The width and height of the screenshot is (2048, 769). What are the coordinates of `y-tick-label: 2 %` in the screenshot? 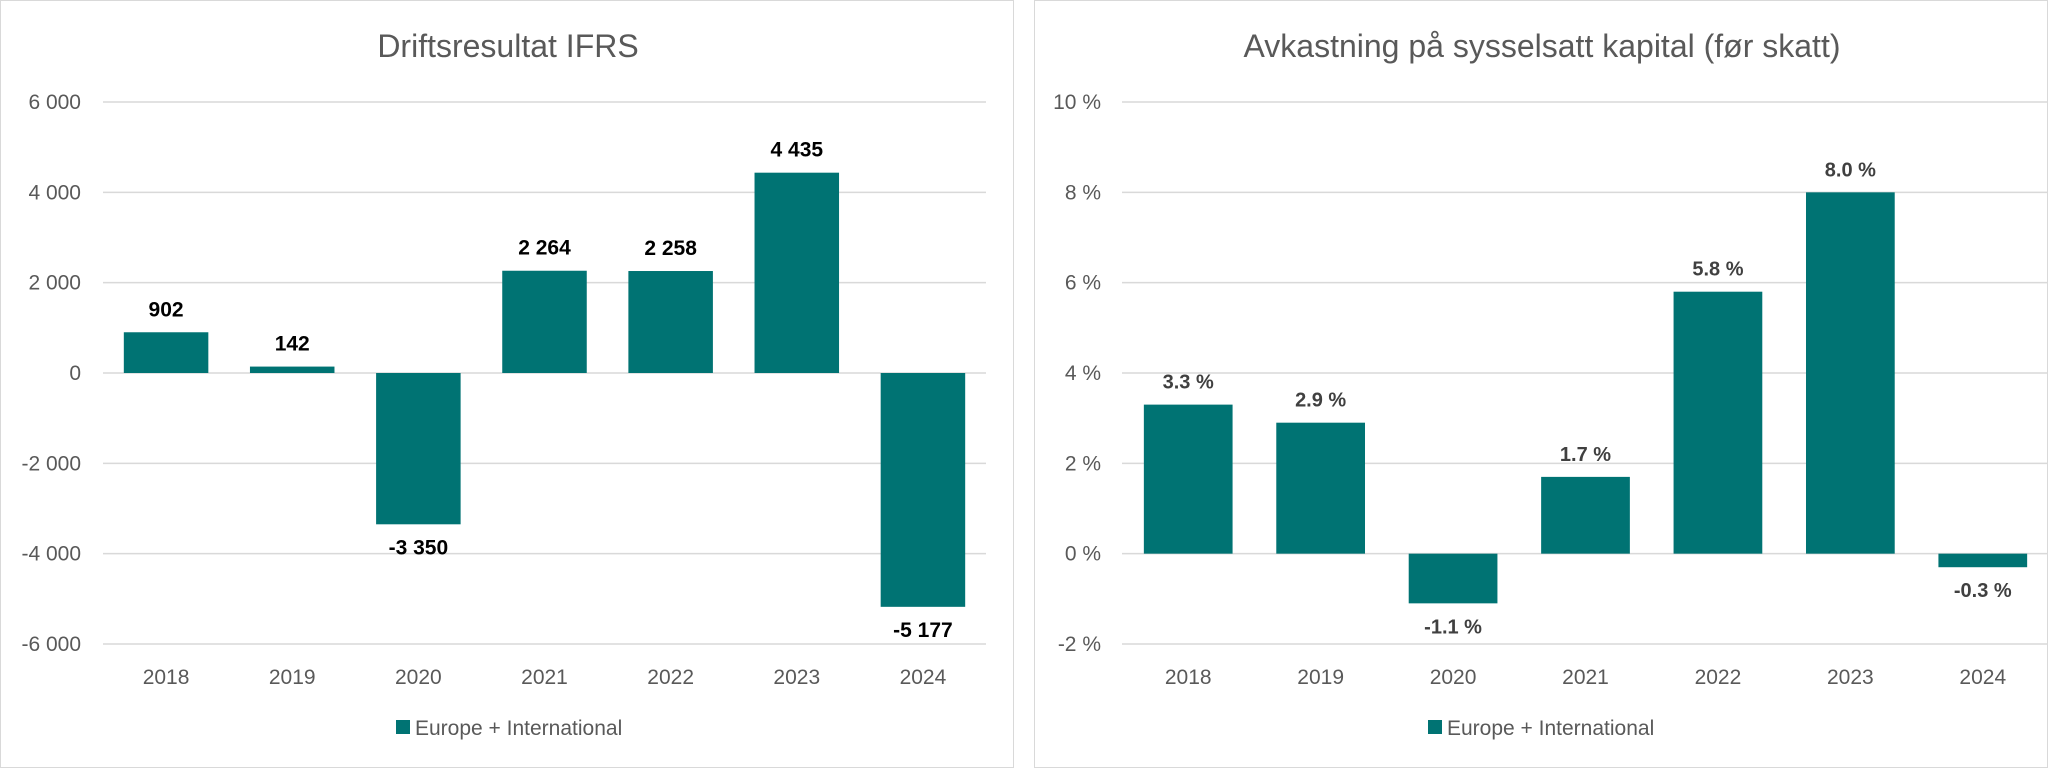 It's located at (1083, 463).